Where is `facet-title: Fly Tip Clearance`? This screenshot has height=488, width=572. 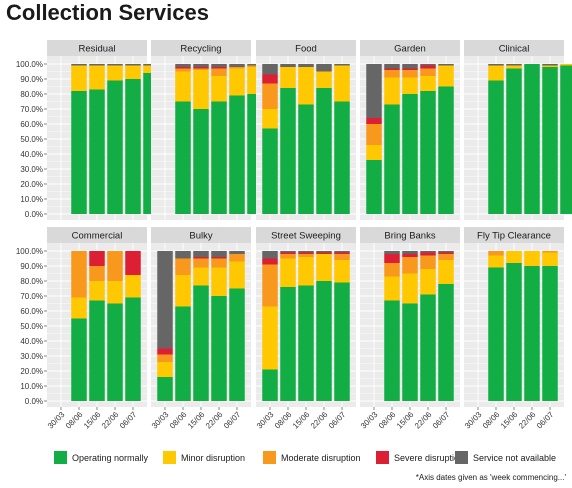
facet-title: Fly Tip Clearance is located at coordinates (514, 236).